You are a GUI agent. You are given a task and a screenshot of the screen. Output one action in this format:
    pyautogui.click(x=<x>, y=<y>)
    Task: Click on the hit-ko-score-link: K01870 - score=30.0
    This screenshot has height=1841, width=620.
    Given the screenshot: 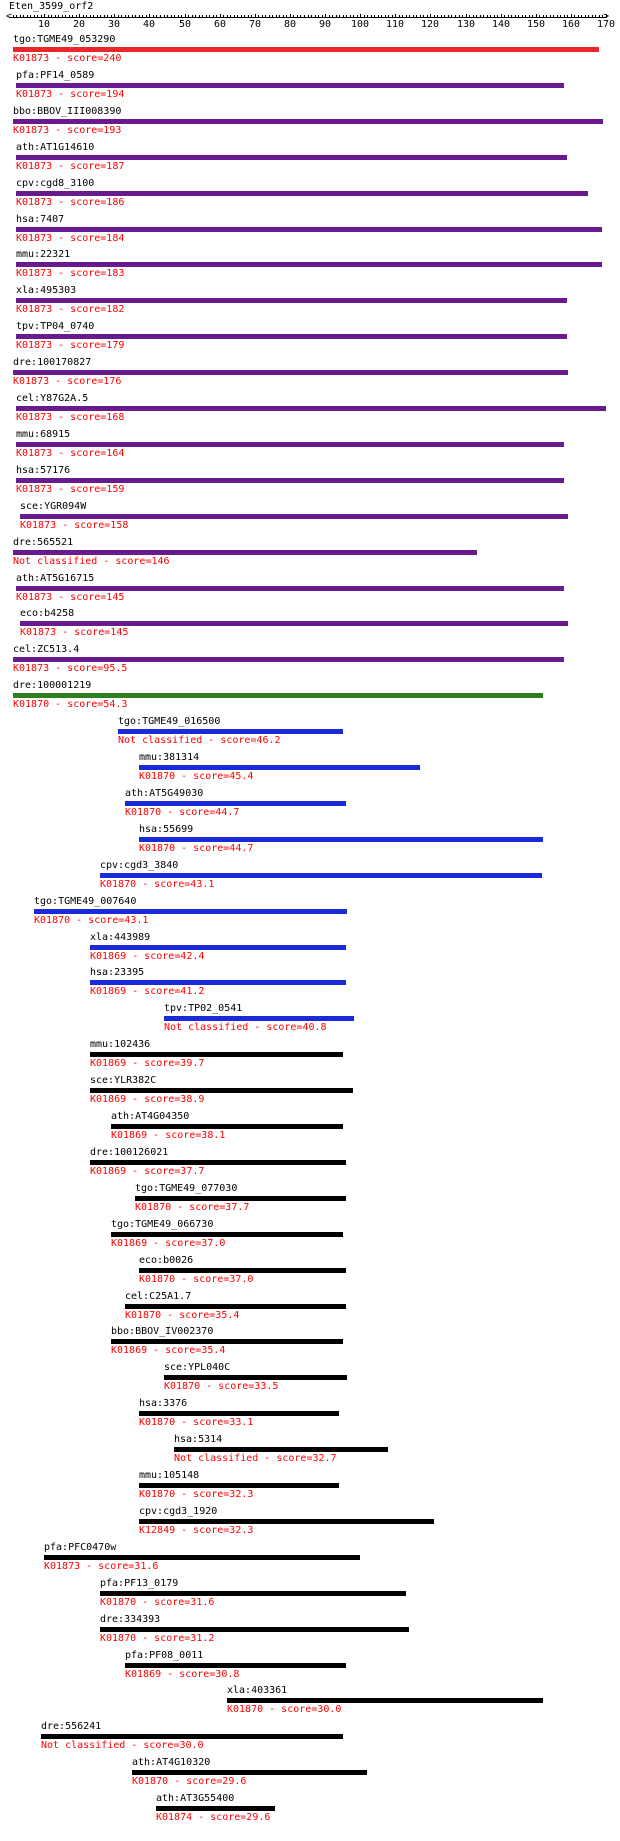 What is the action you would take?
    pyautogui.click(x=284, y=1710)
    